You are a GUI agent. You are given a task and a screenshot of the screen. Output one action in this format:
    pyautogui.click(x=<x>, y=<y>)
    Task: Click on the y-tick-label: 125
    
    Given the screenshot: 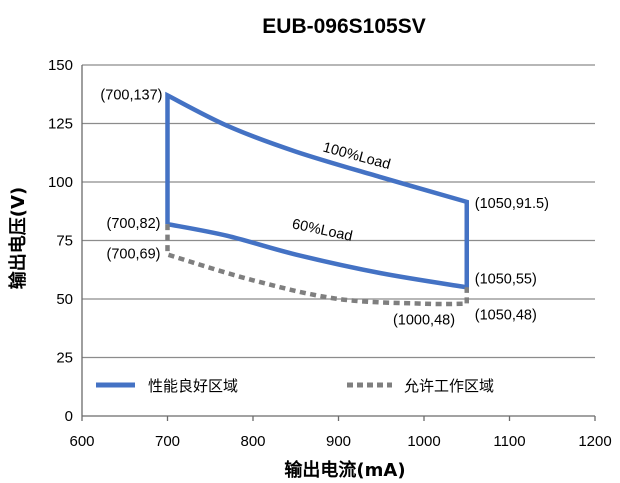 What is the action you would take?
    pyautogui.click(x=60, y=124)
    